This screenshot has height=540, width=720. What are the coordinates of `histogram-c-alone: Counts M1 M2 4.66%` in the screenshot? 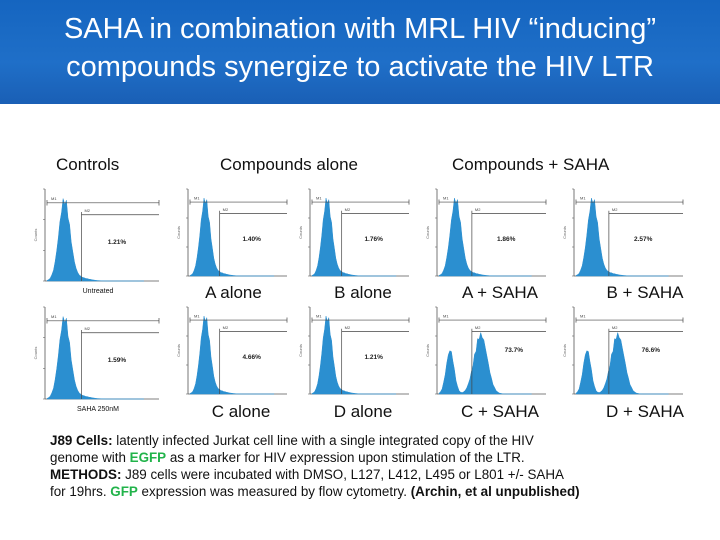 It's located at (233, 350).